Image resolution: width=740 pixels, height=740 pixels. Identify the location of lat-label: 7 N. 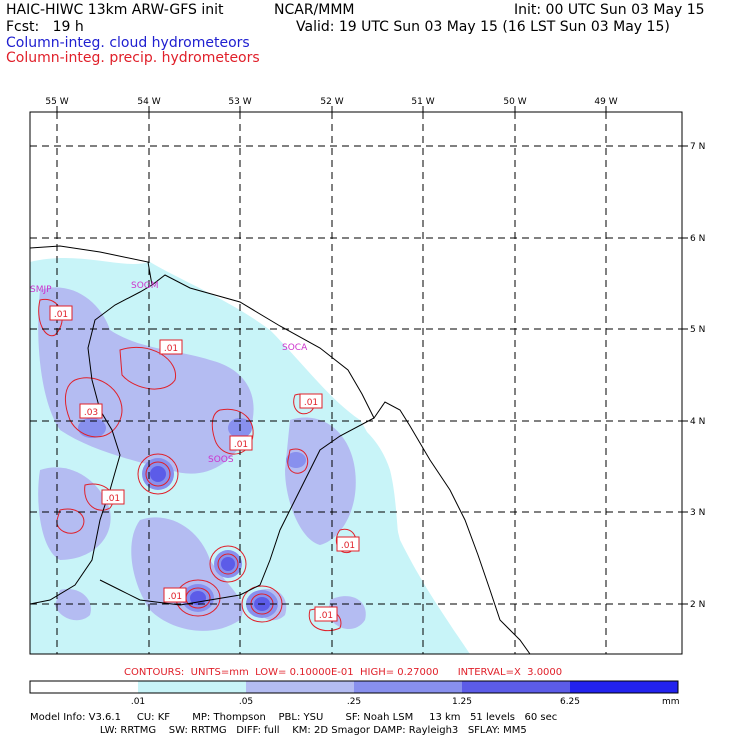
(697, 147).